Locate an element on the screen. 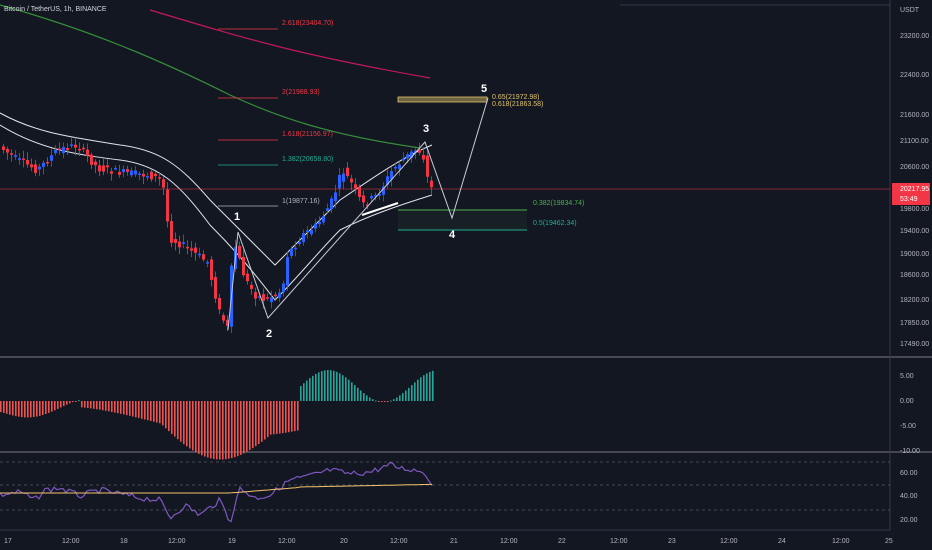 This screenshot has height=550, width=932. fib-label: 0.382(19834.74) is located at coordinates (558, 203).